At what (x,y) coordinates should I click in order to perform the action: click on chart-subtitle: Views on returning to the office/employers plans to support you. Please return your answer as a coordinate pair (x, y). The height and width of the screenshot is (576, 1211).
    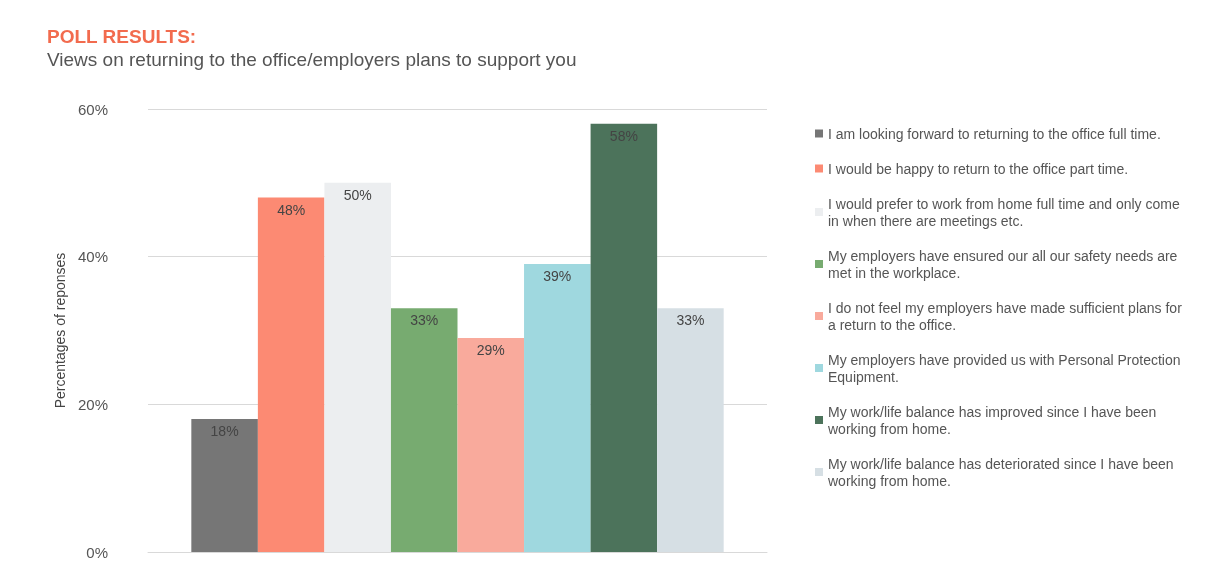
    Looking at the image, I should click on (312, 59).